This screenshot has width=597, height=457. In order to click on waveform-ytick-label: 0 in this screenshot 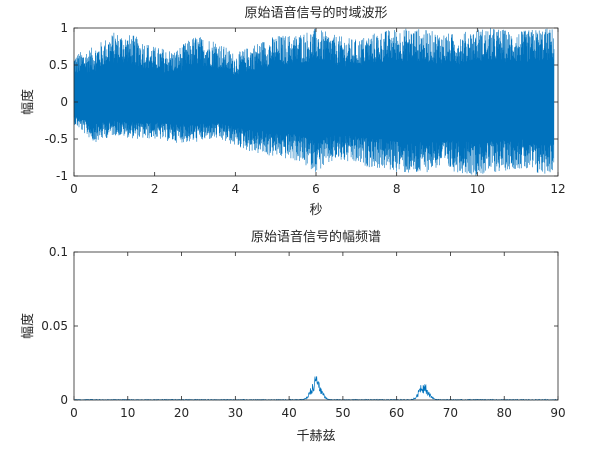, I will do `click(64, 102)`.